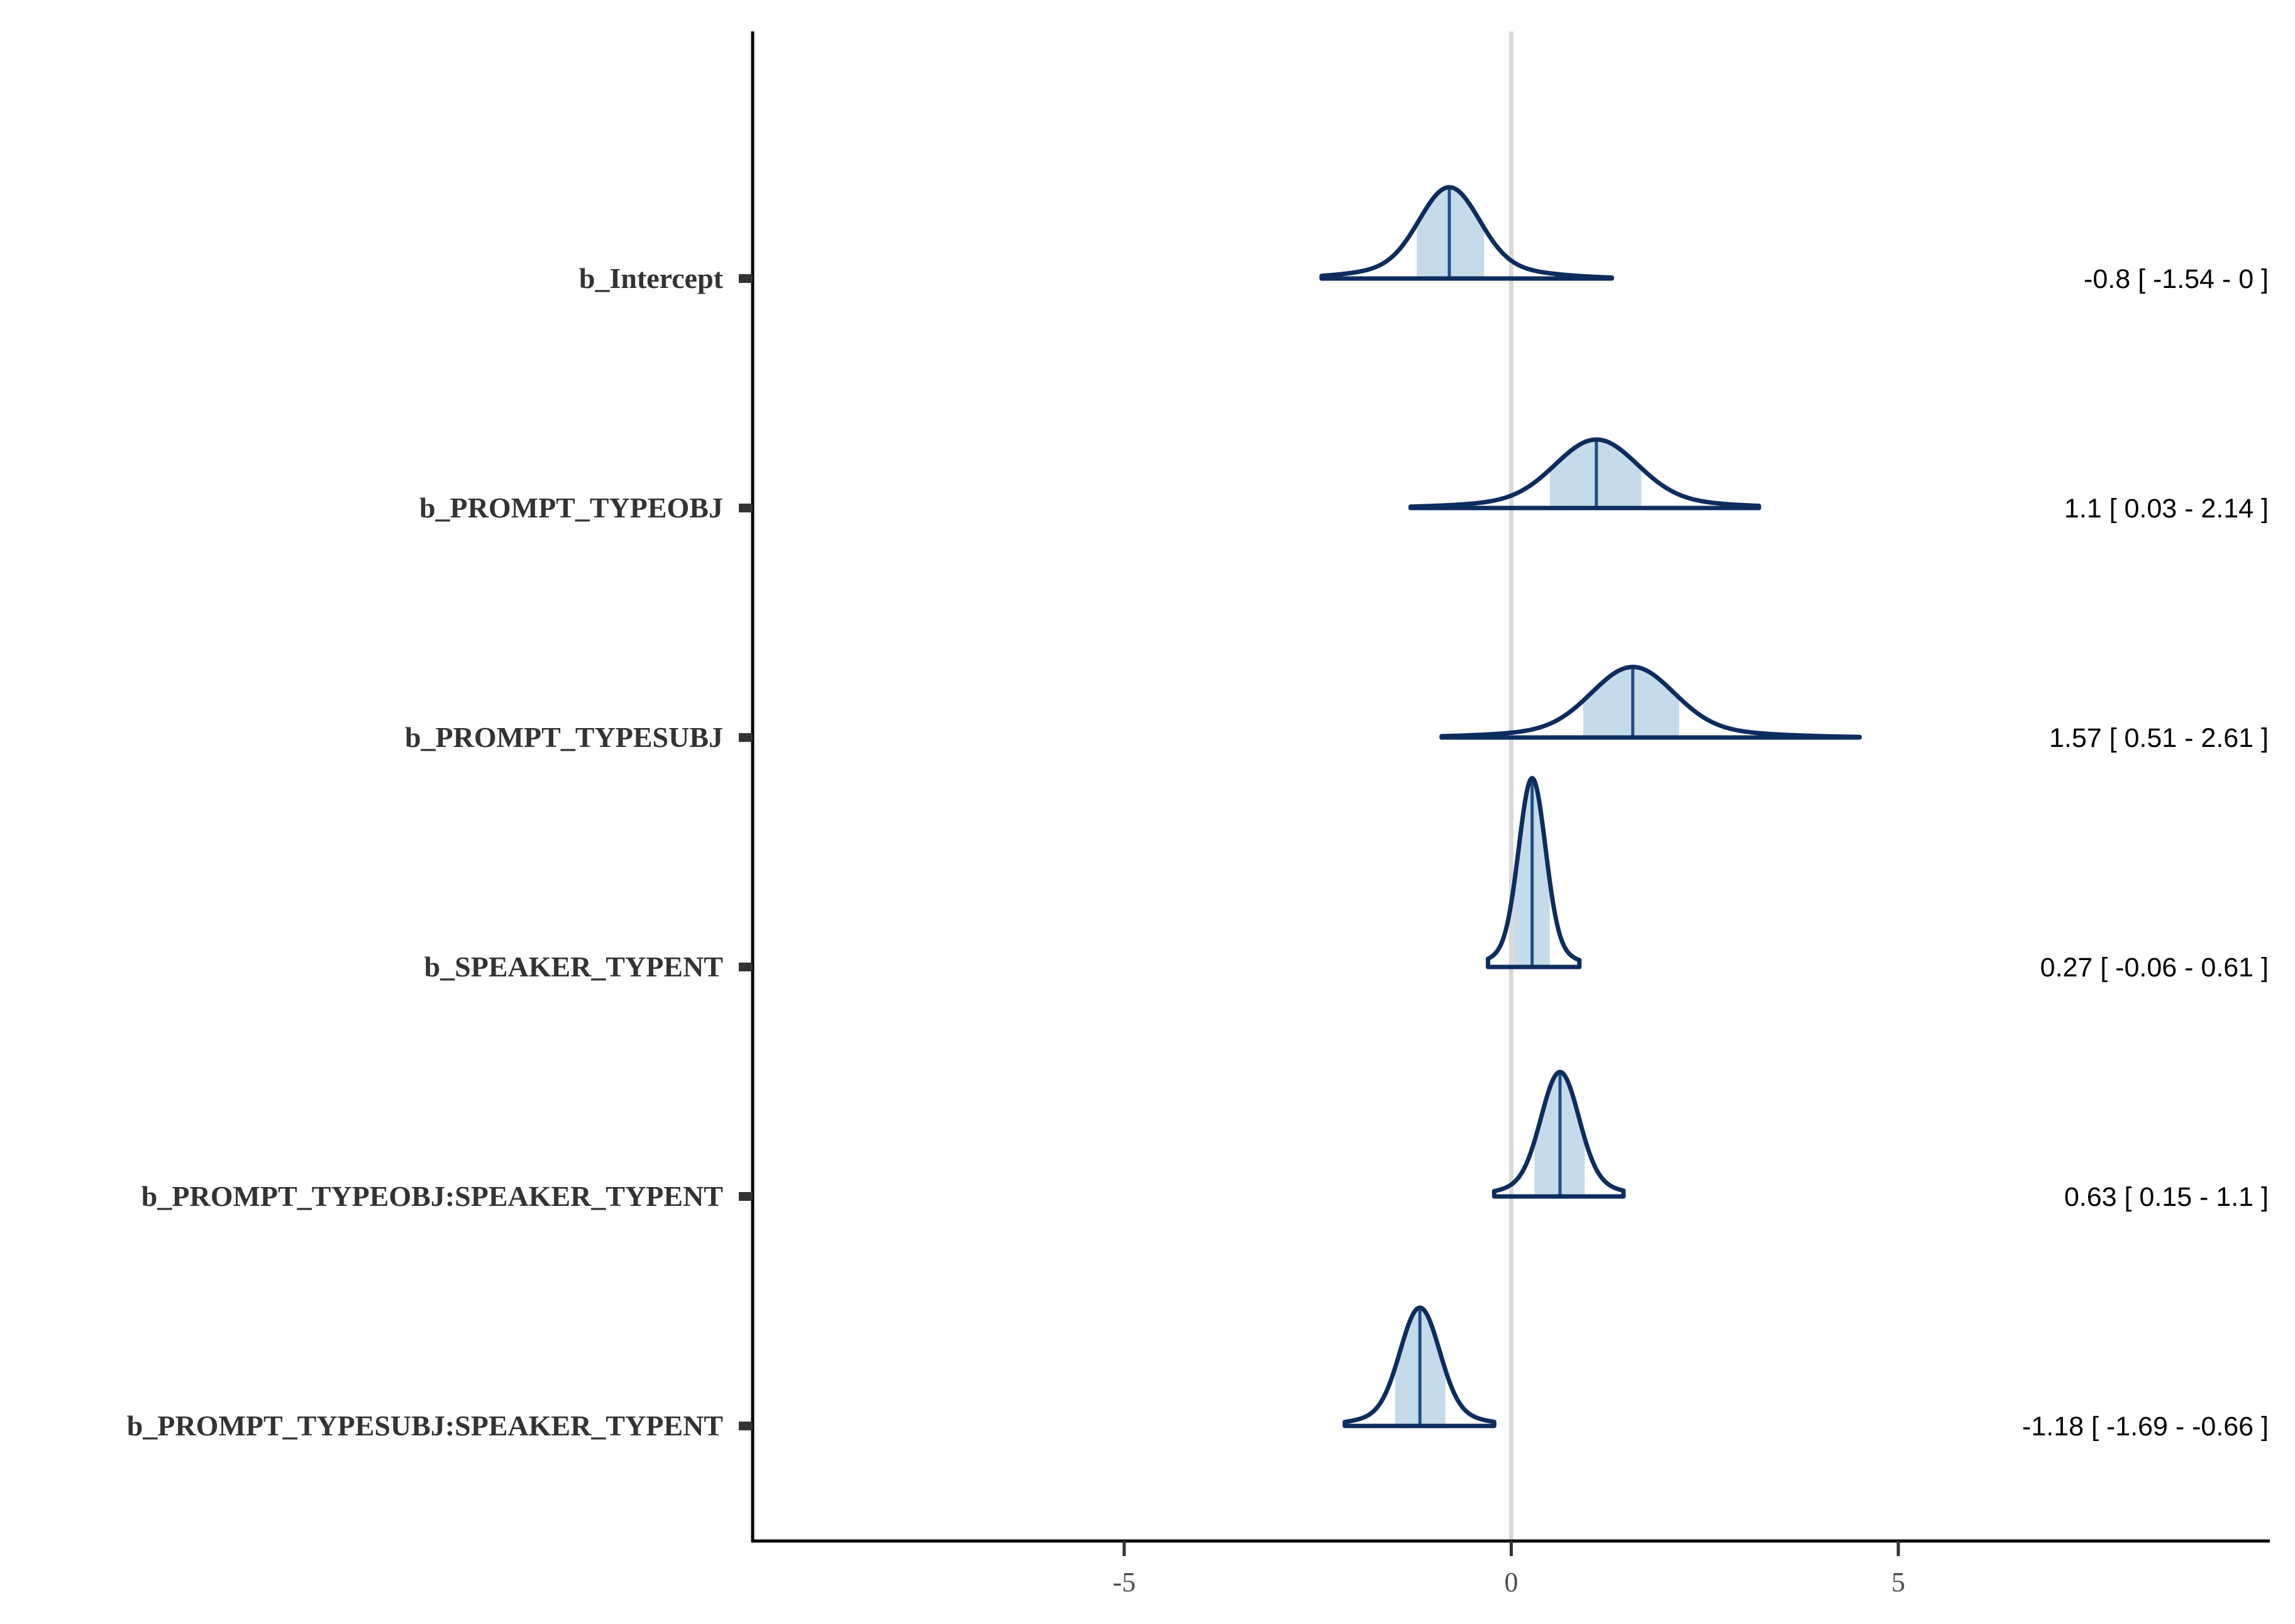  Describe the element at coordinates (2176, 279) in the screenshot. I see `interval-label: -0.8 [ -1.54 - 0 ]` at that location.